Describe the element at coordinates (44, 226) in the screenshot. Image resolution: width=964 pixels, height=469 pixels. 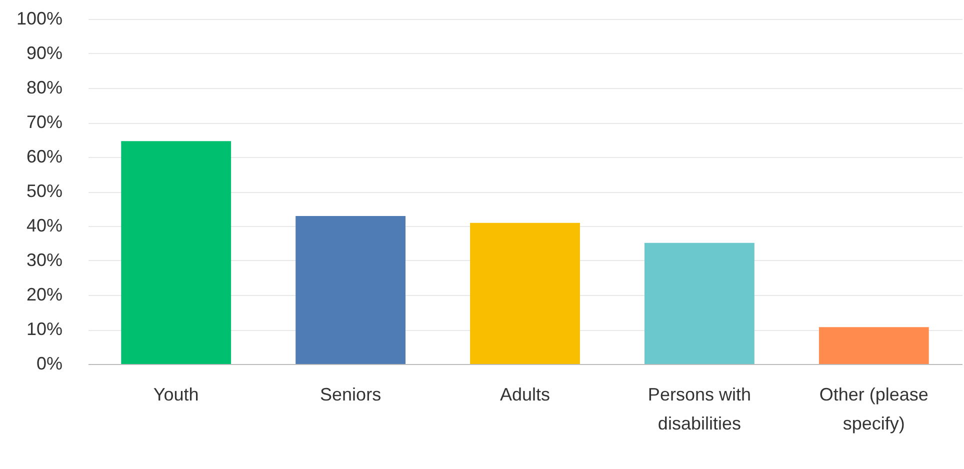
I see `y-tick-label: 40%` at that location.